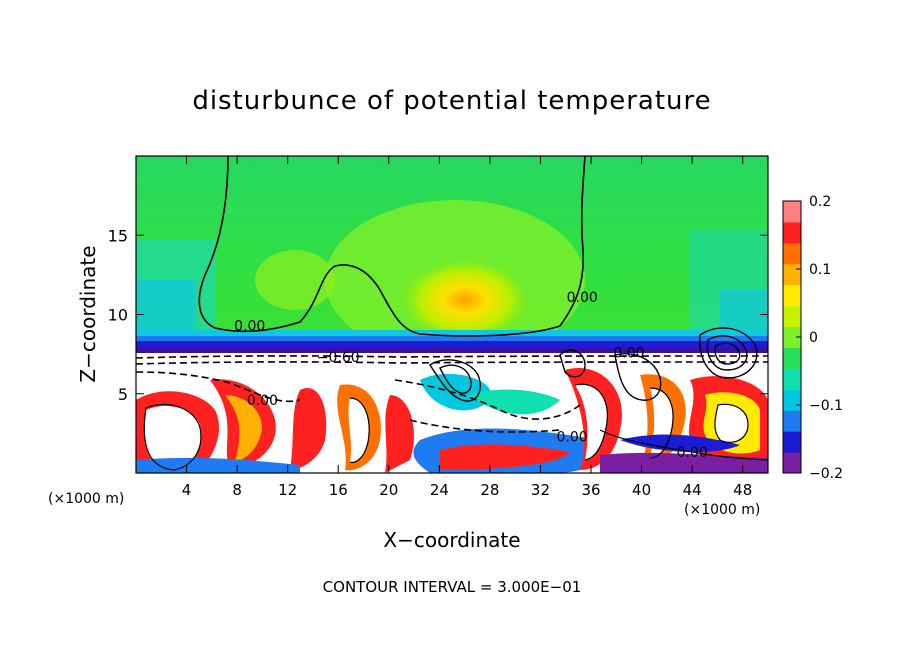  I want to click on x-tick-label: 24, so click(439, 490).